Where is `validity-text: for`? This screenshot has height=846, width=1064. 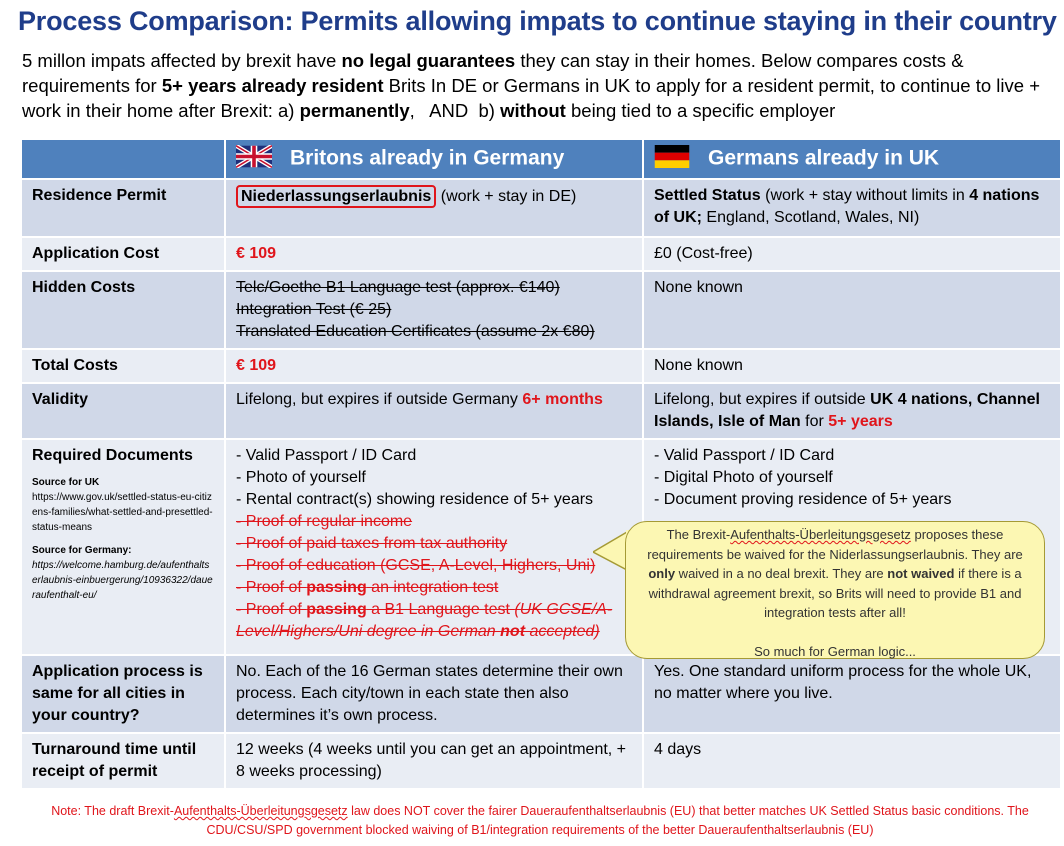 validity-text: for is located at coordinates (814, 421).